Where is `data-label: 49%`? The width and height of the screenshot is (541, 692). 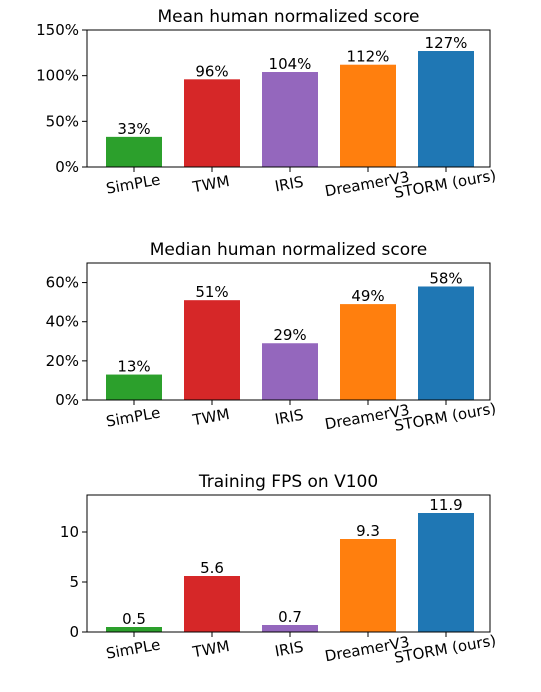 data-label: 49% is located at coordinates (367, 296).